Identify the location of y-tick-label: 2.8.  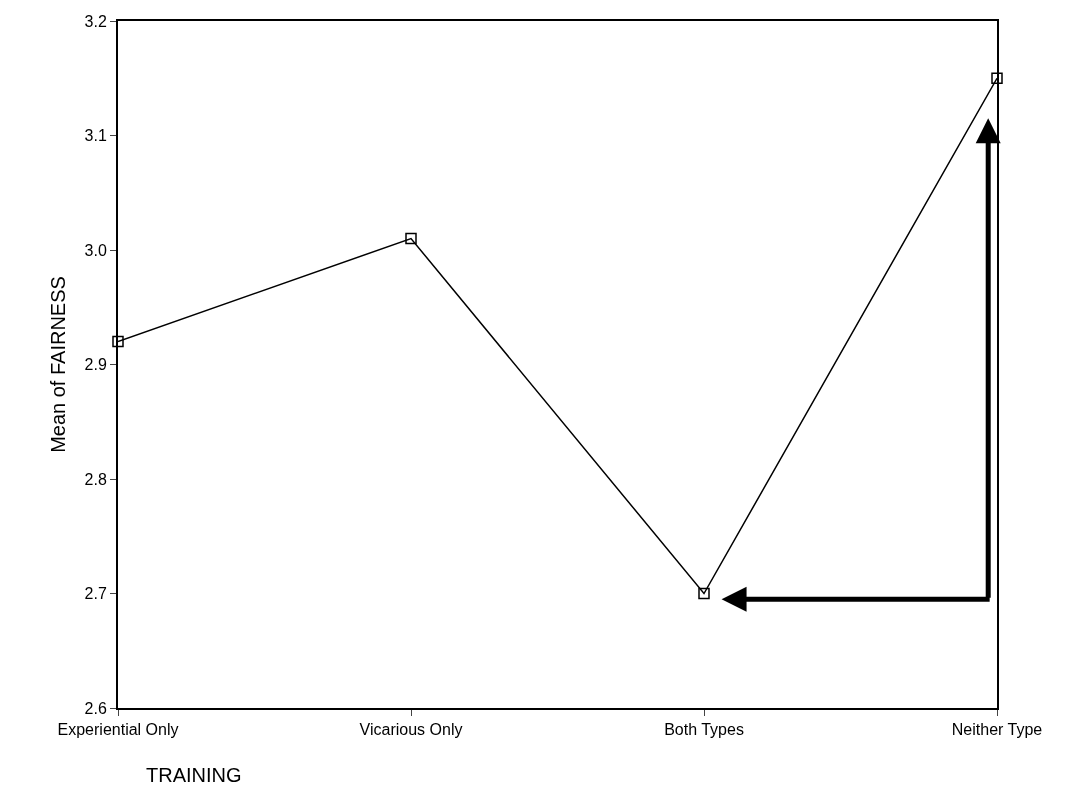
(95, 479).